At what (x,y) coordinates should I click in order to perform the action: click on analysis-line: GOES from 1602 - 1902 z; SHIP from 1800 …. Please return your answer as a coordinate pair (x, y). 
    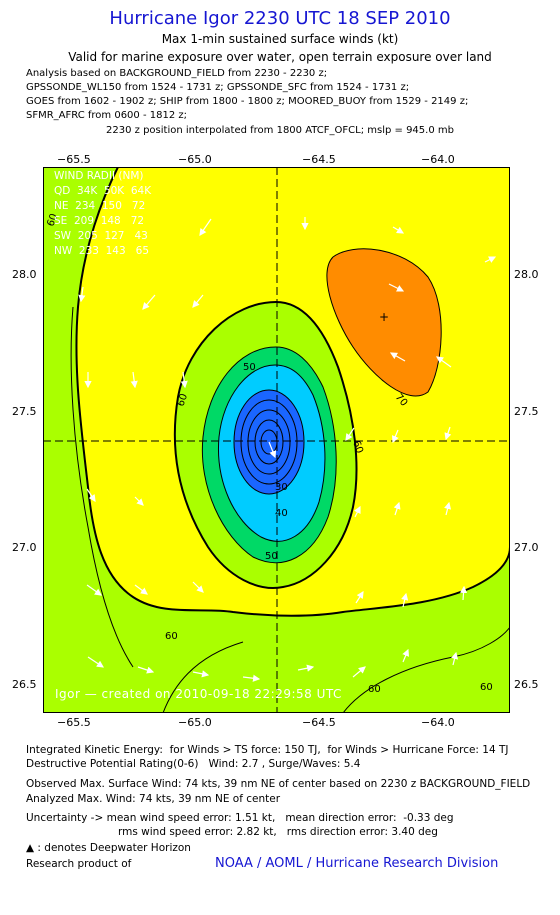
    Looking at the image, I should click on (247, 101).